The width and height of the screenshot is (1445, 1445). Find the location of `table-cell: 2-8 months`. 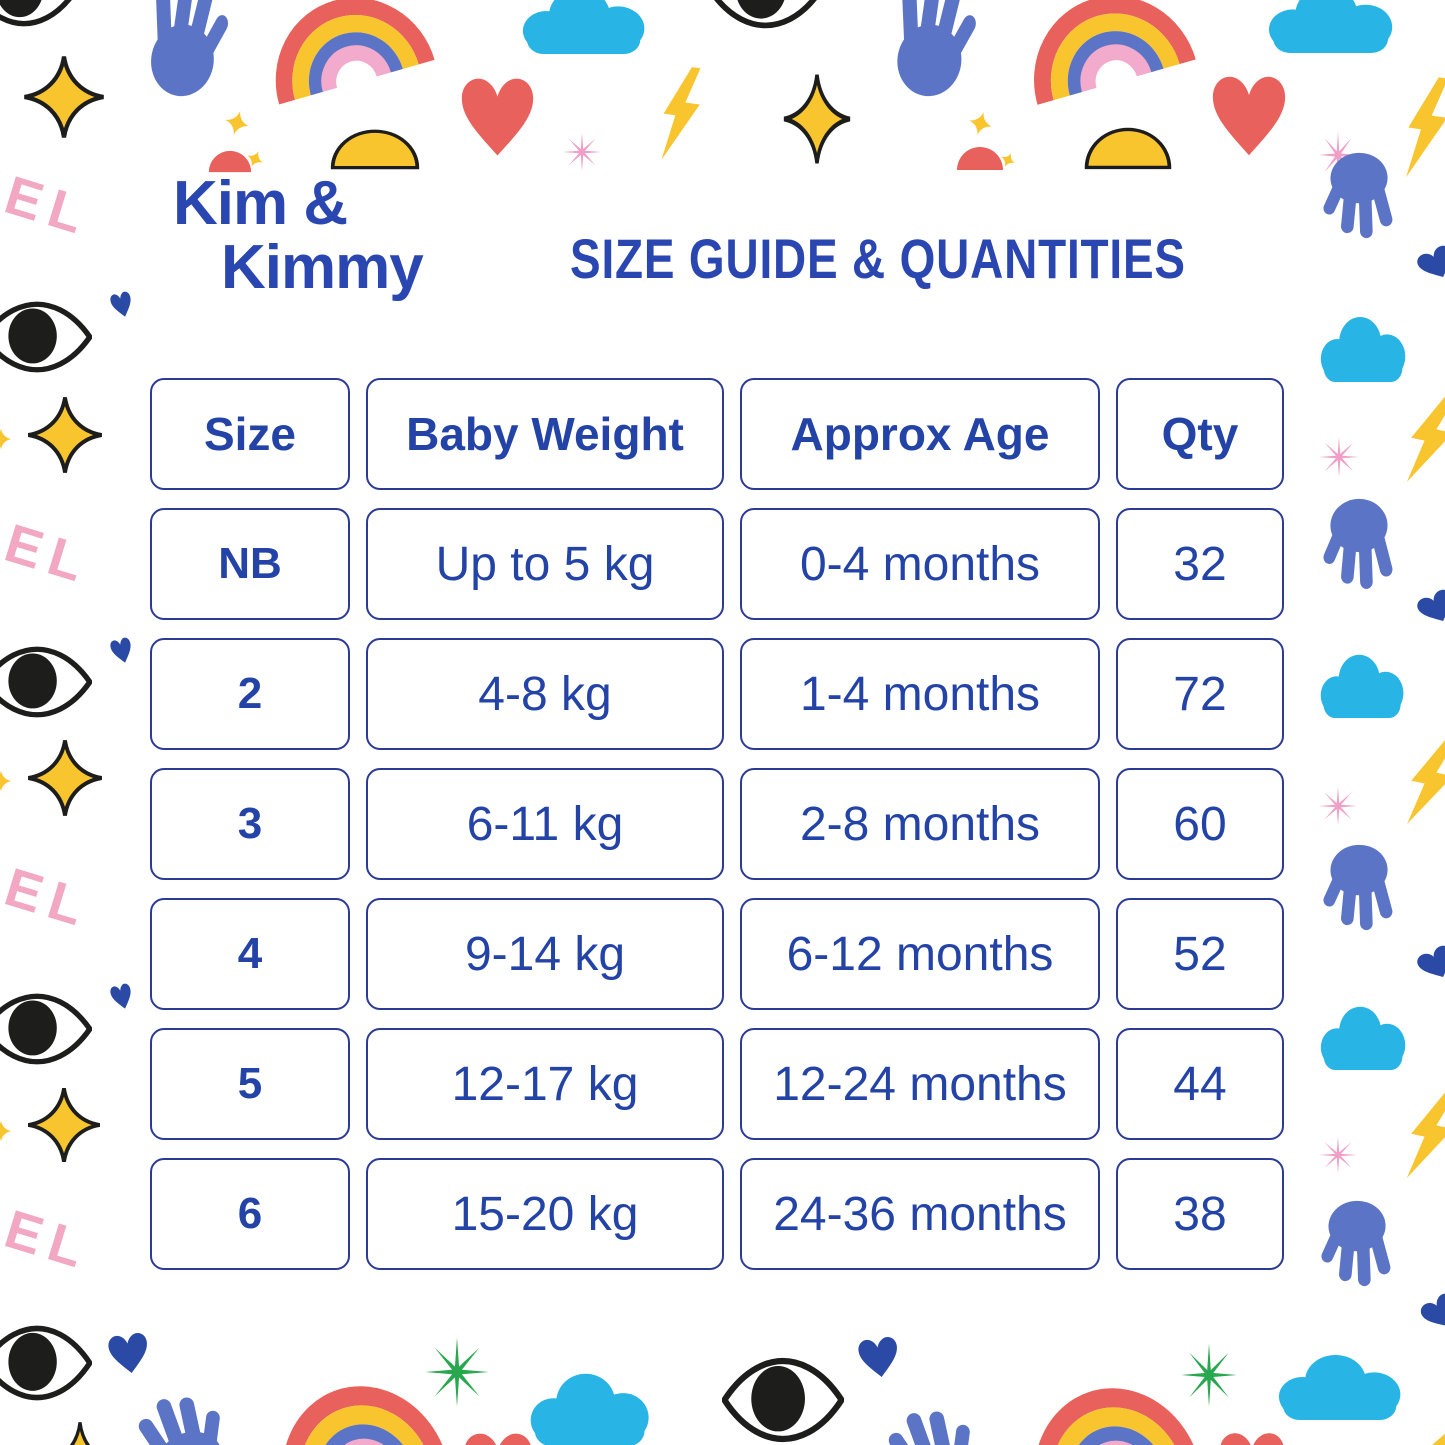

table-cell: 2-8 months is located at coordinates (920, 824).